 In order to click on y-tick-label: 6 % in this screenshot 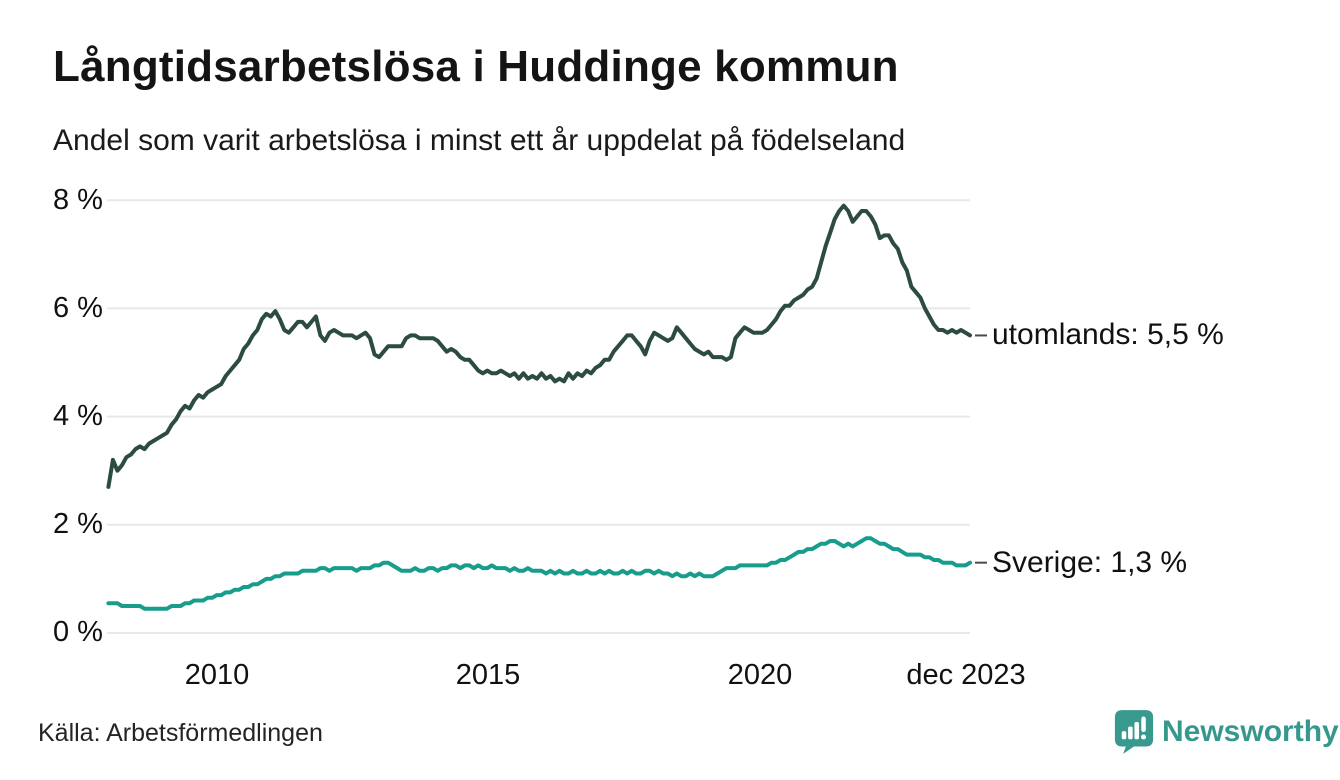, I will do `click(78, 308)`.